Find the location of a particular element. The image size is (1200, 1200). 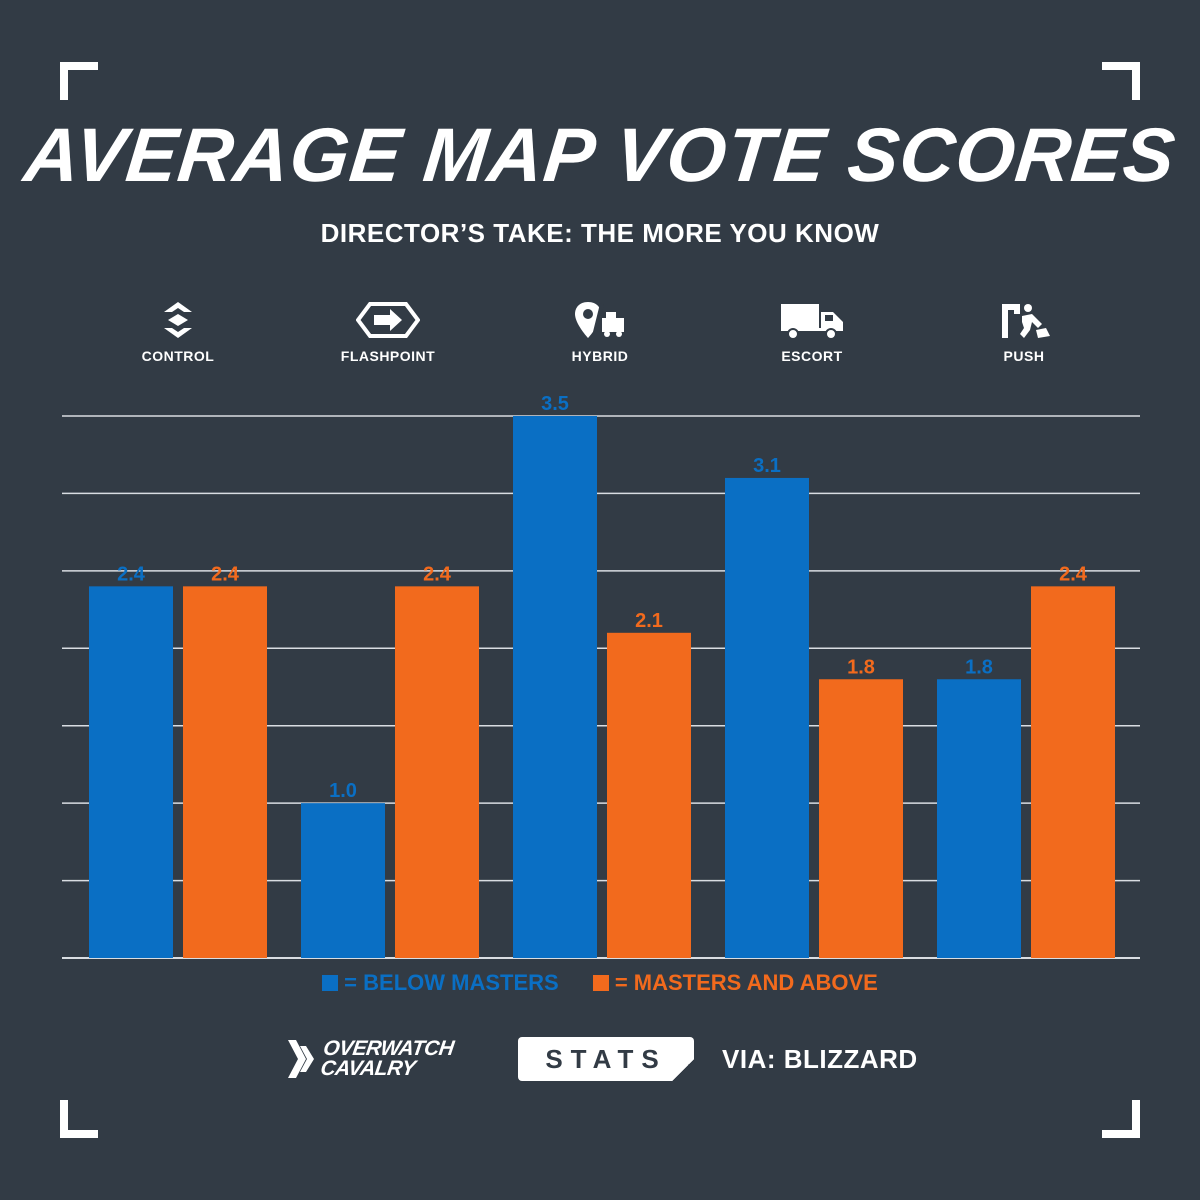

mode-push: PUSH is located at coordinates (1024, 332).